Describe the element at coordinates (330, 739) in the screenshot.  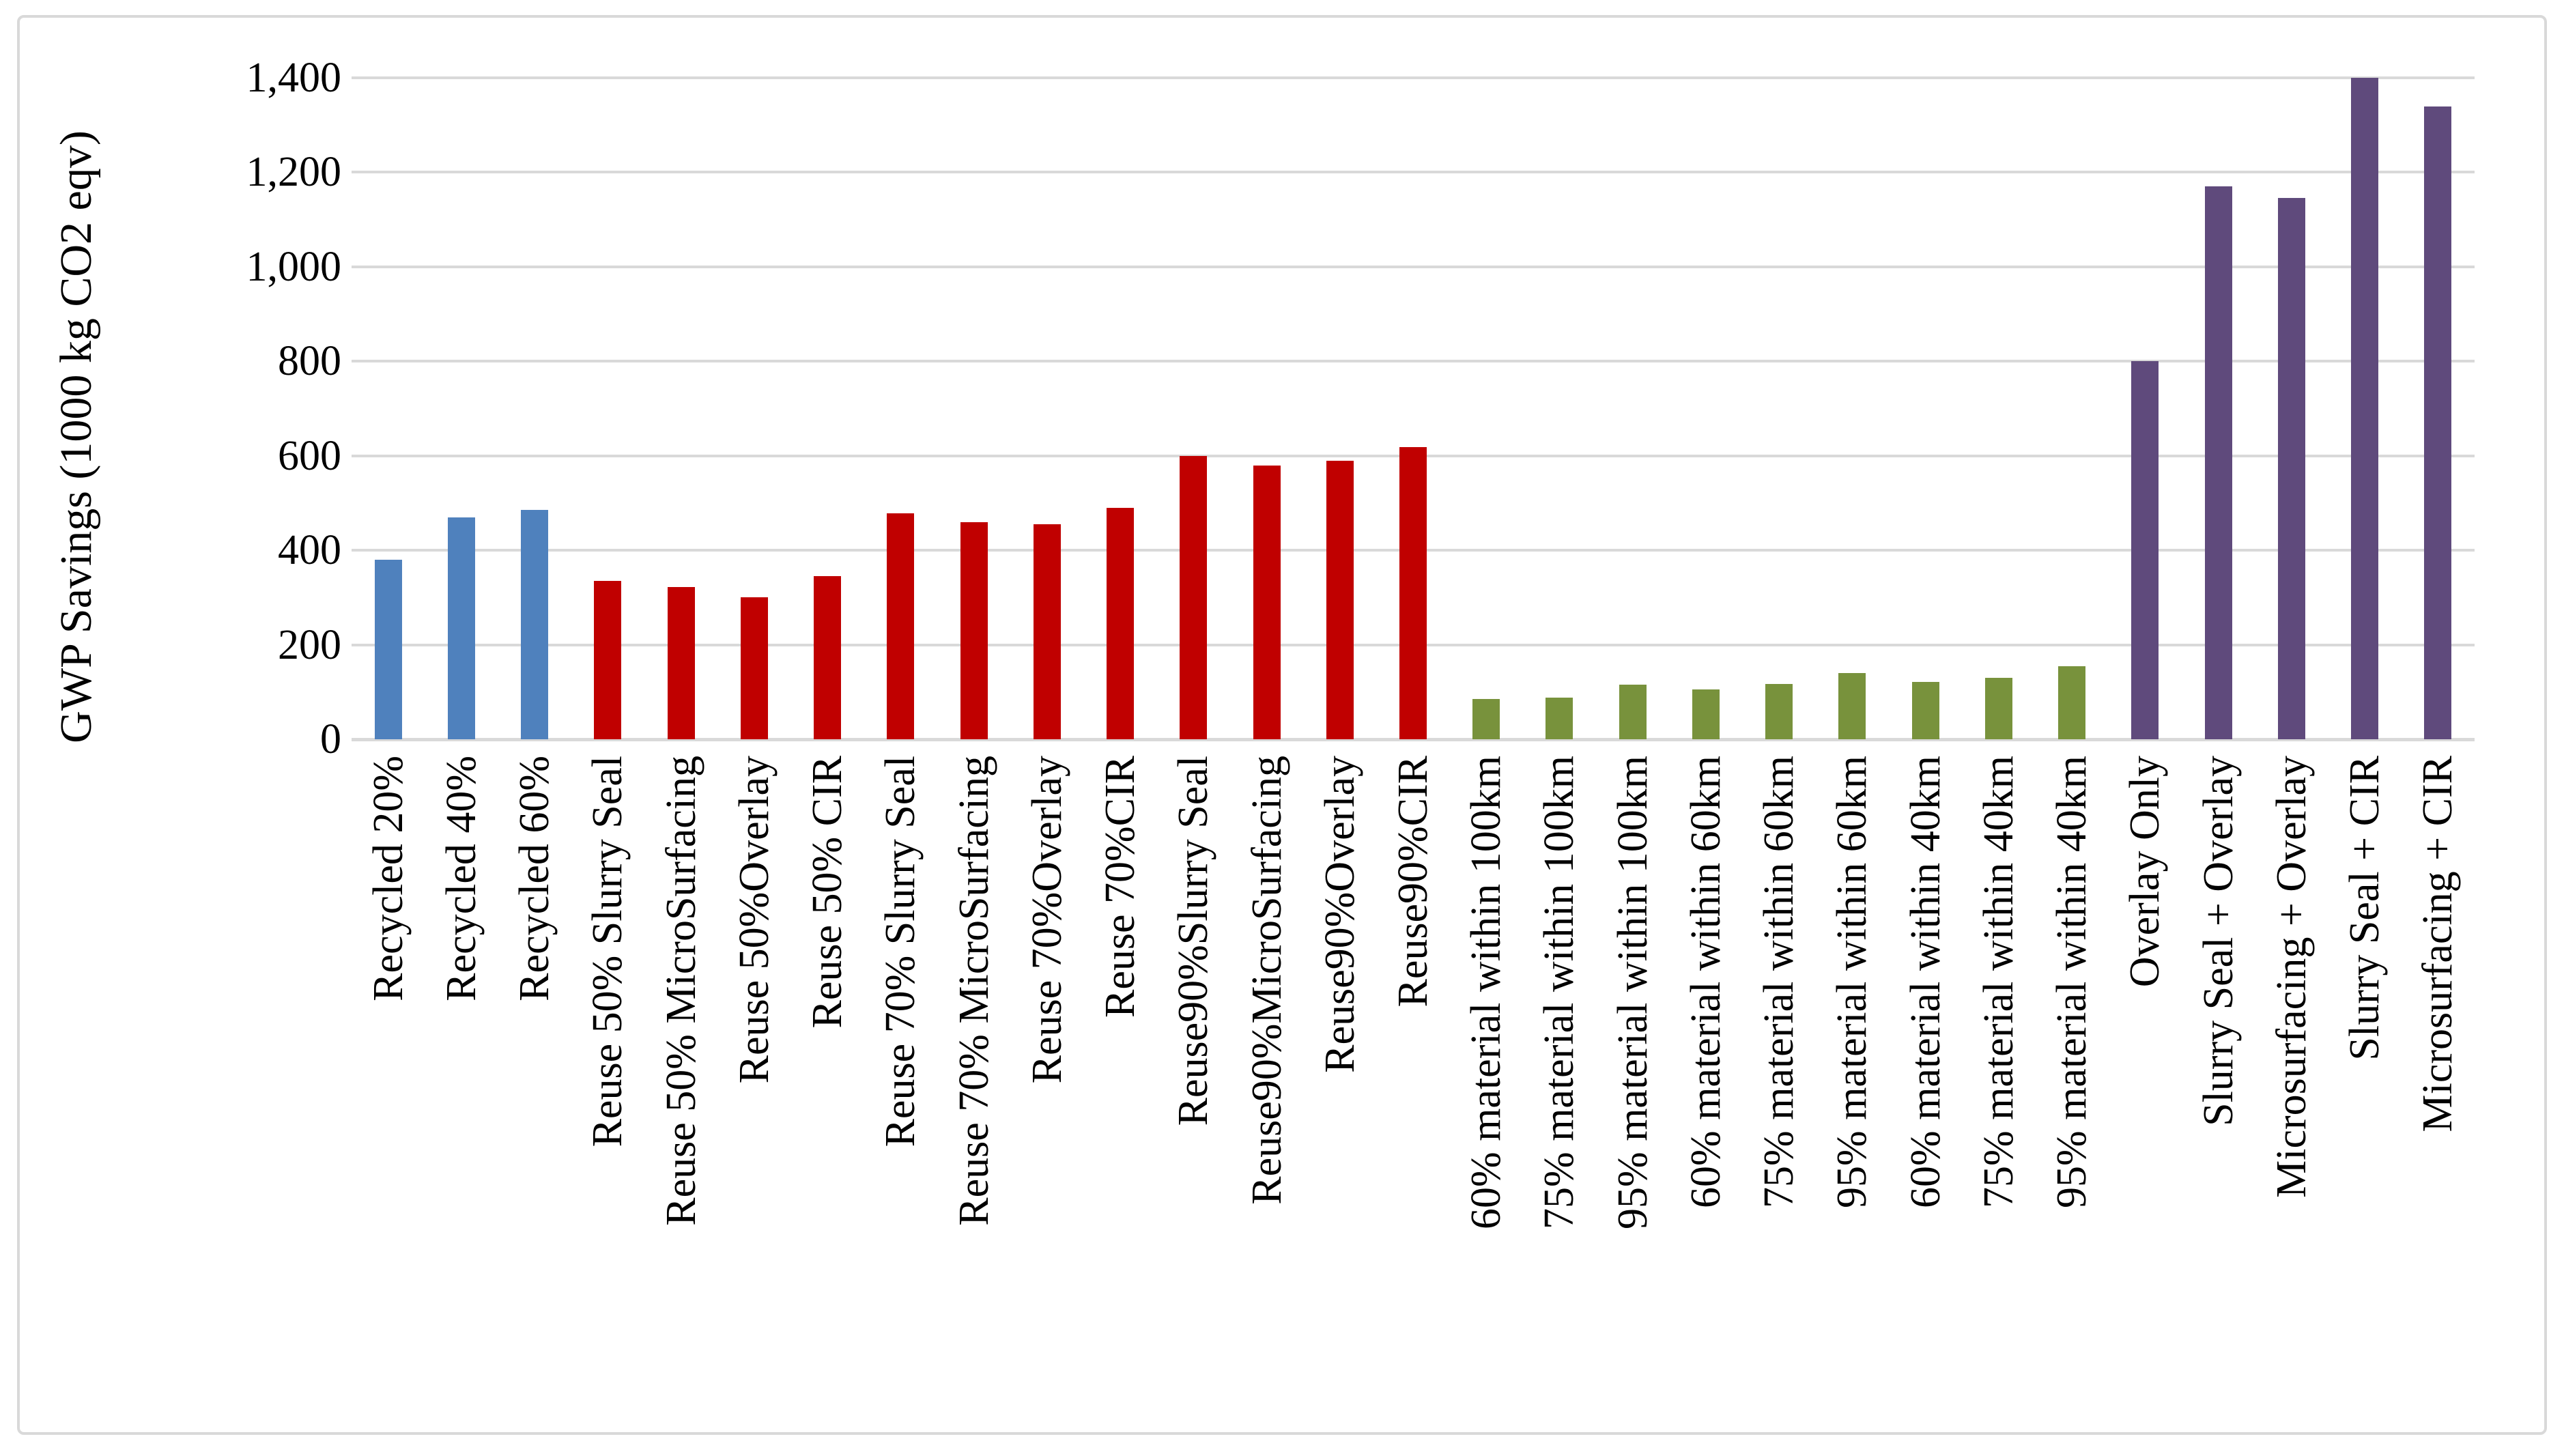
I see `y-tick-label: 0` at that location.